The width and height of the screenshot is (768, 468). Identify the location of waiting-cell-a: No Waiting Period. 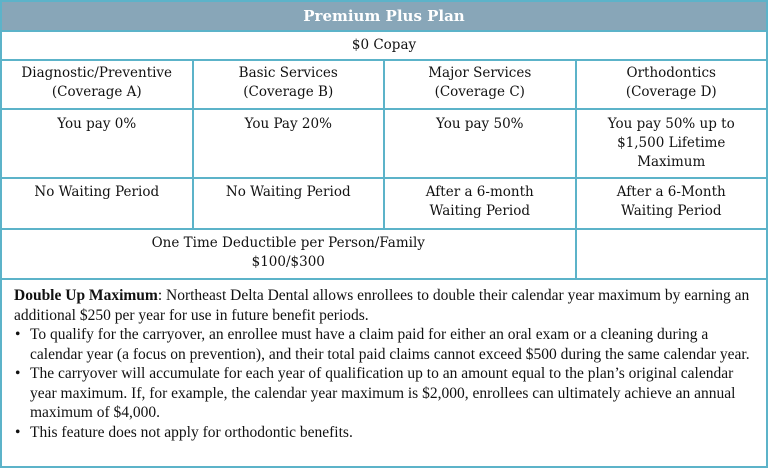
(97, 203).